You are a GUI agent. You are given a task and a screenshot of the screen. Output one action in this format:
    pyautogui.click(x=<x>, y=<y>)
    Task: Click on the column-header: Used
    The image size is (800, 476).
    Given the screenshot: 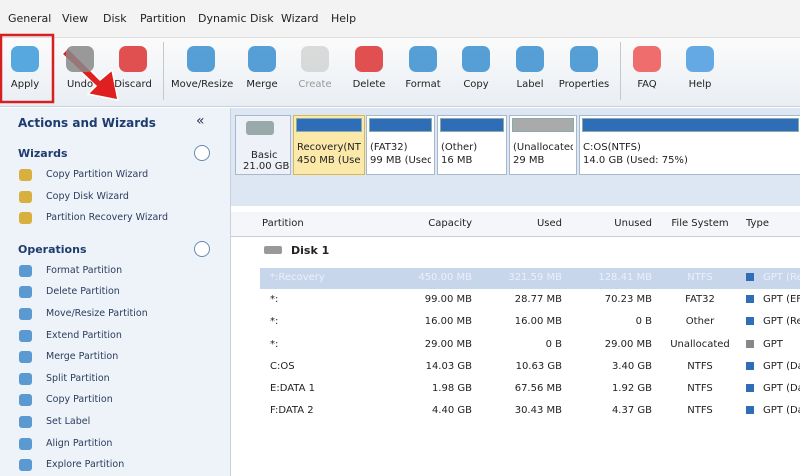 What is the action you would take?
    pyautogui.click(x=549, y=223)
    